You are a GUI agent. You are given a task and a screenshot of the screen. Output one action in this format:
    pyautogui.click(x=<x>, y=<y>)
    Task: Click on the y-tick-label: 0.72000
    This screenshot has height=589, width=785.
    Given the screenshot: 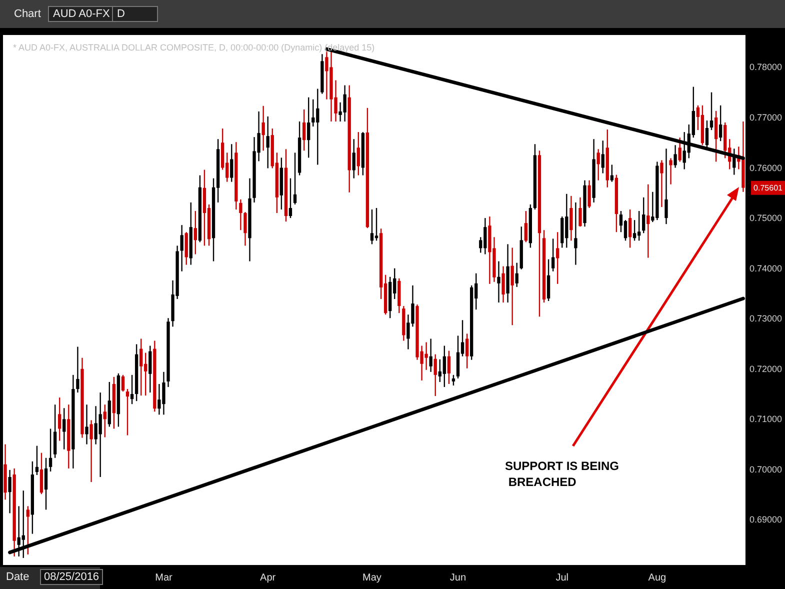 What is the action you would take?
    pyautogui.click(x=765, y=369)
    